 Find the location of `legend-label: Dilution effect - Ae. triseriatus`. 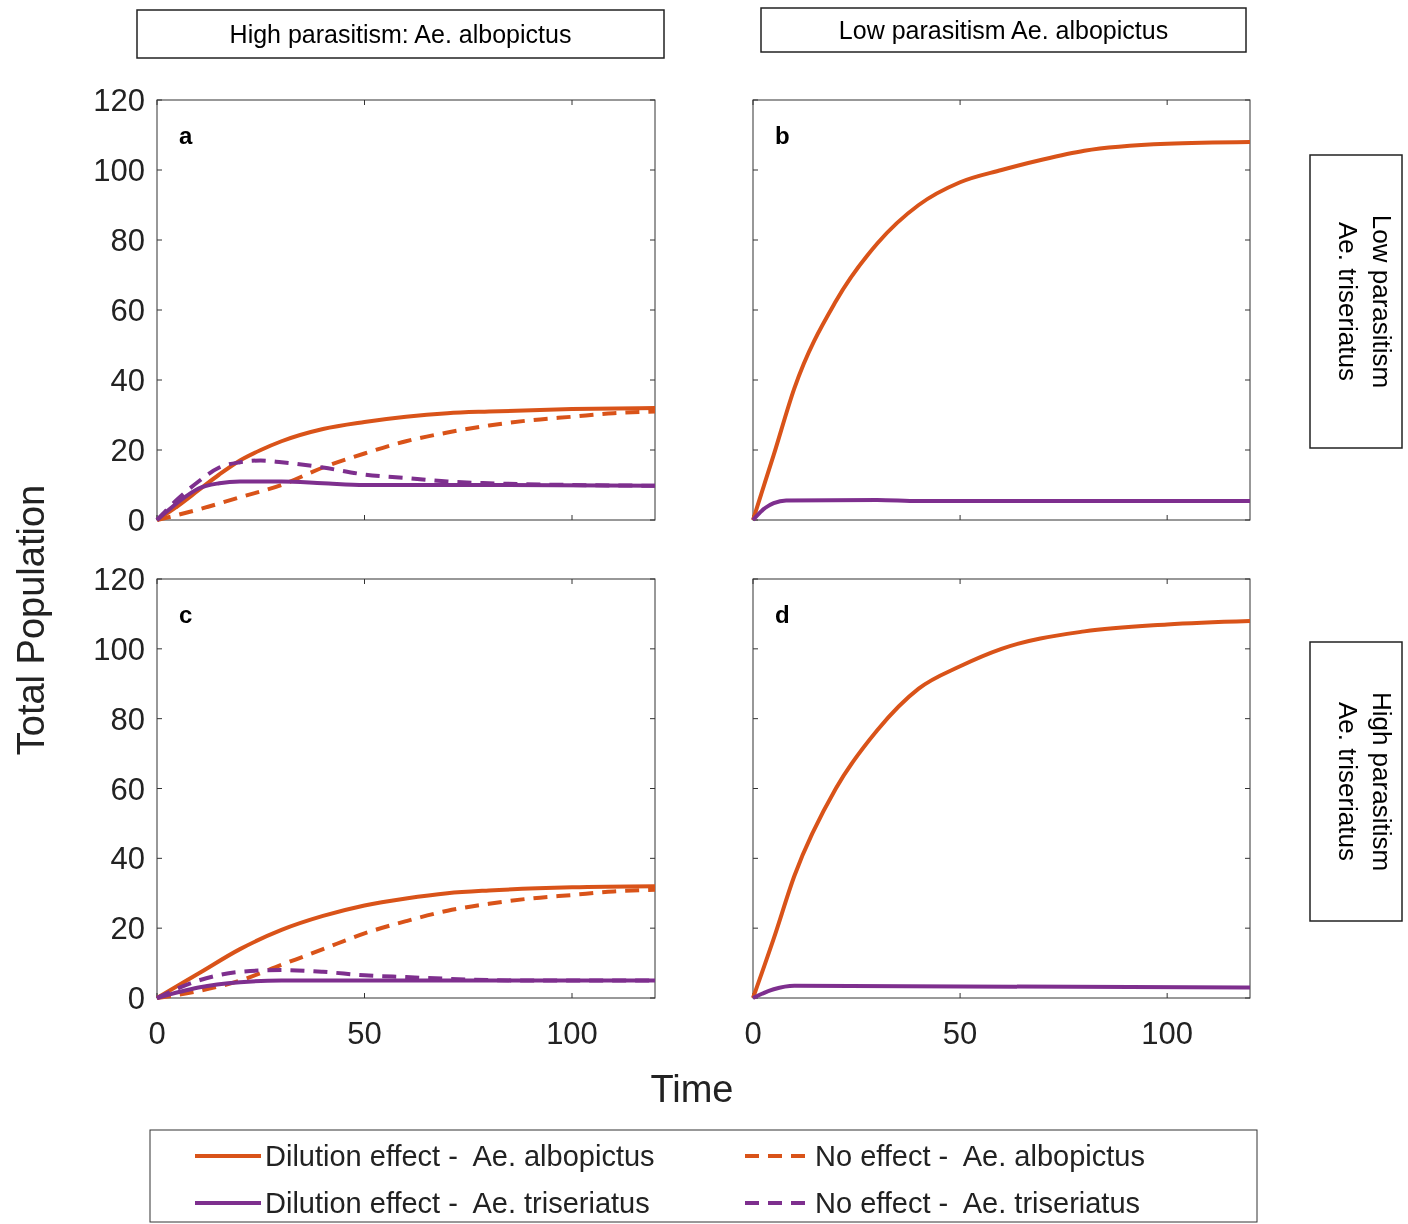

legend-label: Dilution effect - Ae. triseriatus is located at coordinates (457, 1203).